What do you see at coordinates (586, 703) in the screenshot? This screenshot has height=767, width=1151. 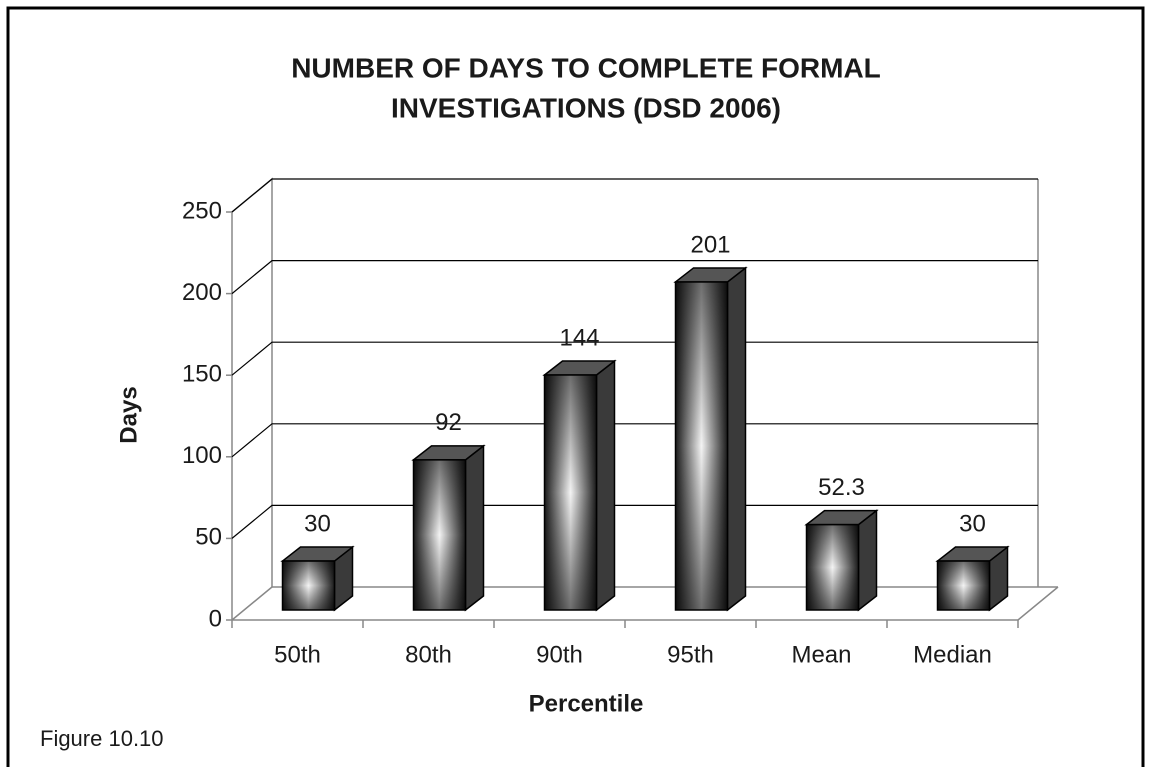 I see `x-axis-label: Percentile` at bounding box center [586, 703].